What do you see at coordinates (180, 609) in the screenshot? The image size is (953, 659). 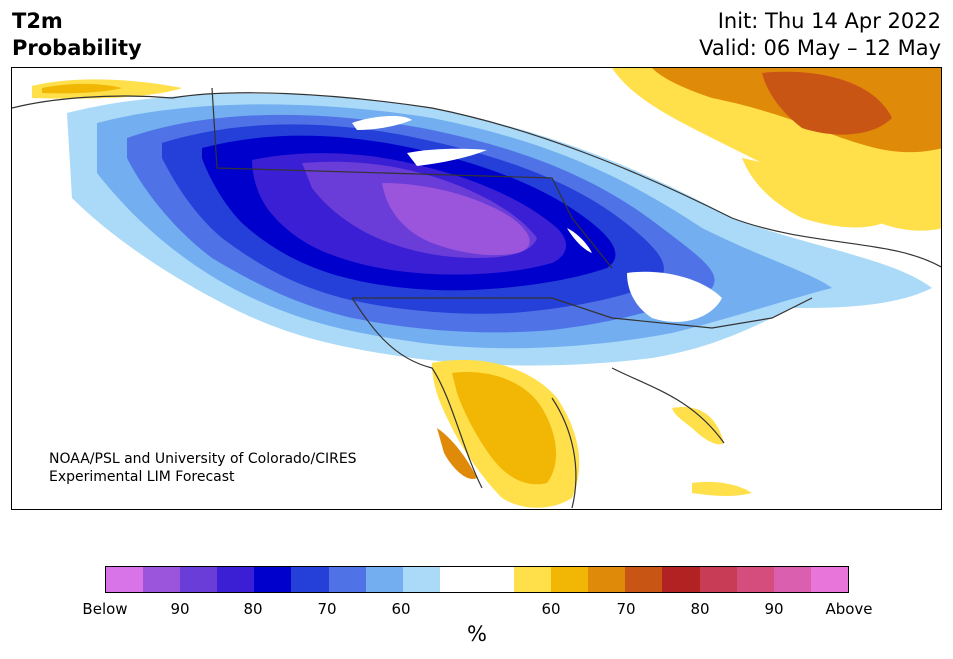 I see `tick-label-below-90: 90` at bounding box center [180, 609].